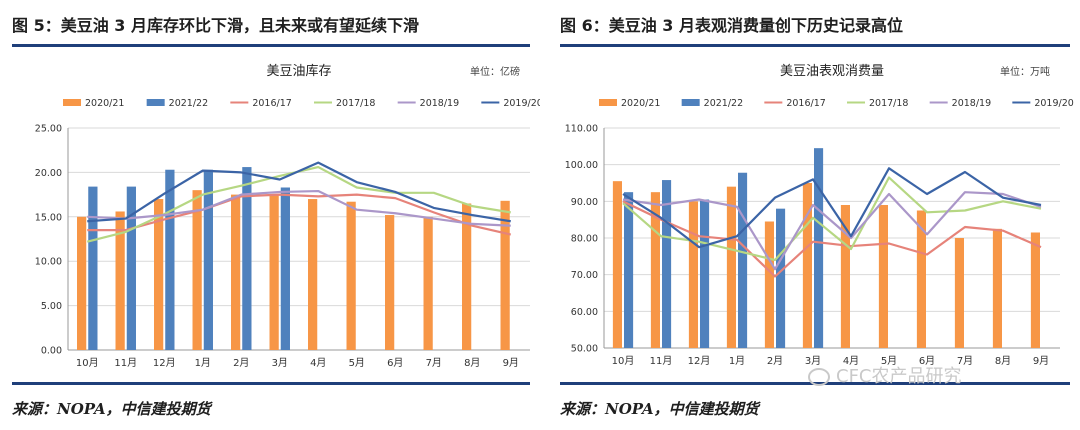  What do you see at coordinates (271, 103) in the screenshot?
I see `legend-label: 2016/17` at bounding box center [271, 103].